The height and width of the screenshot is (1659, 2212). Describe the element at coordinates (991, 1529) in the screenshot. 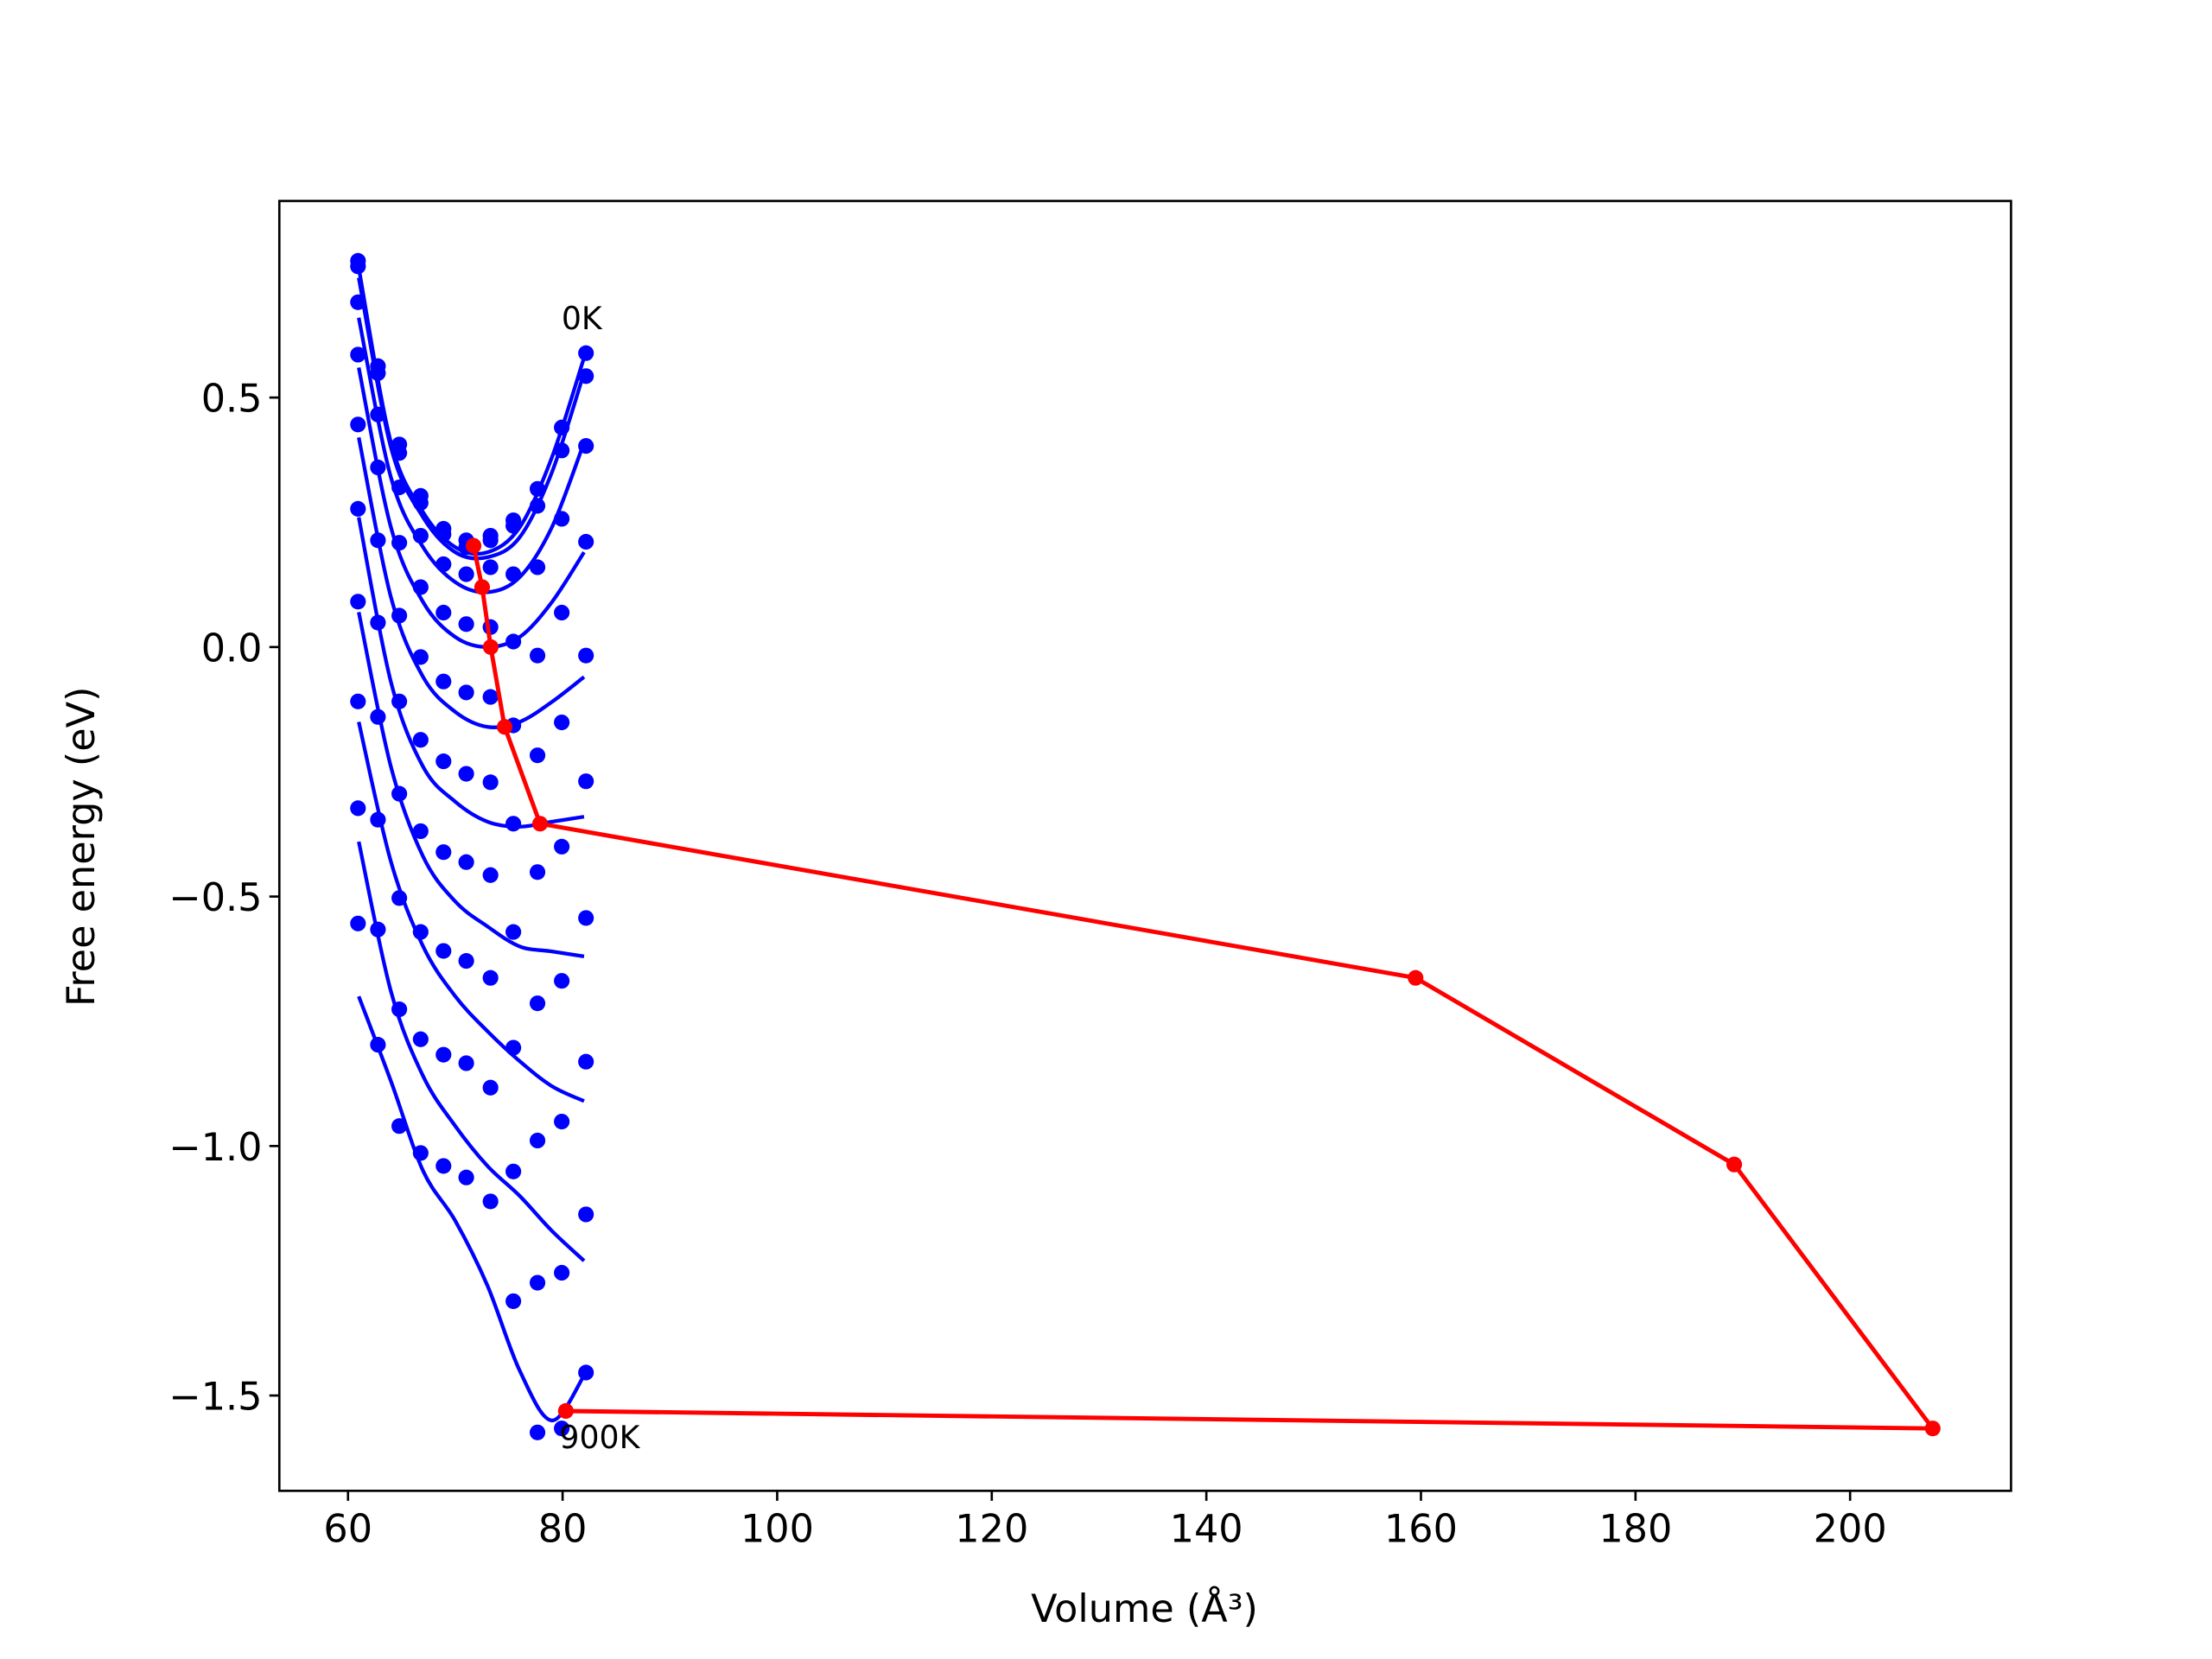

I see `x-tick-label: 120` at that location.